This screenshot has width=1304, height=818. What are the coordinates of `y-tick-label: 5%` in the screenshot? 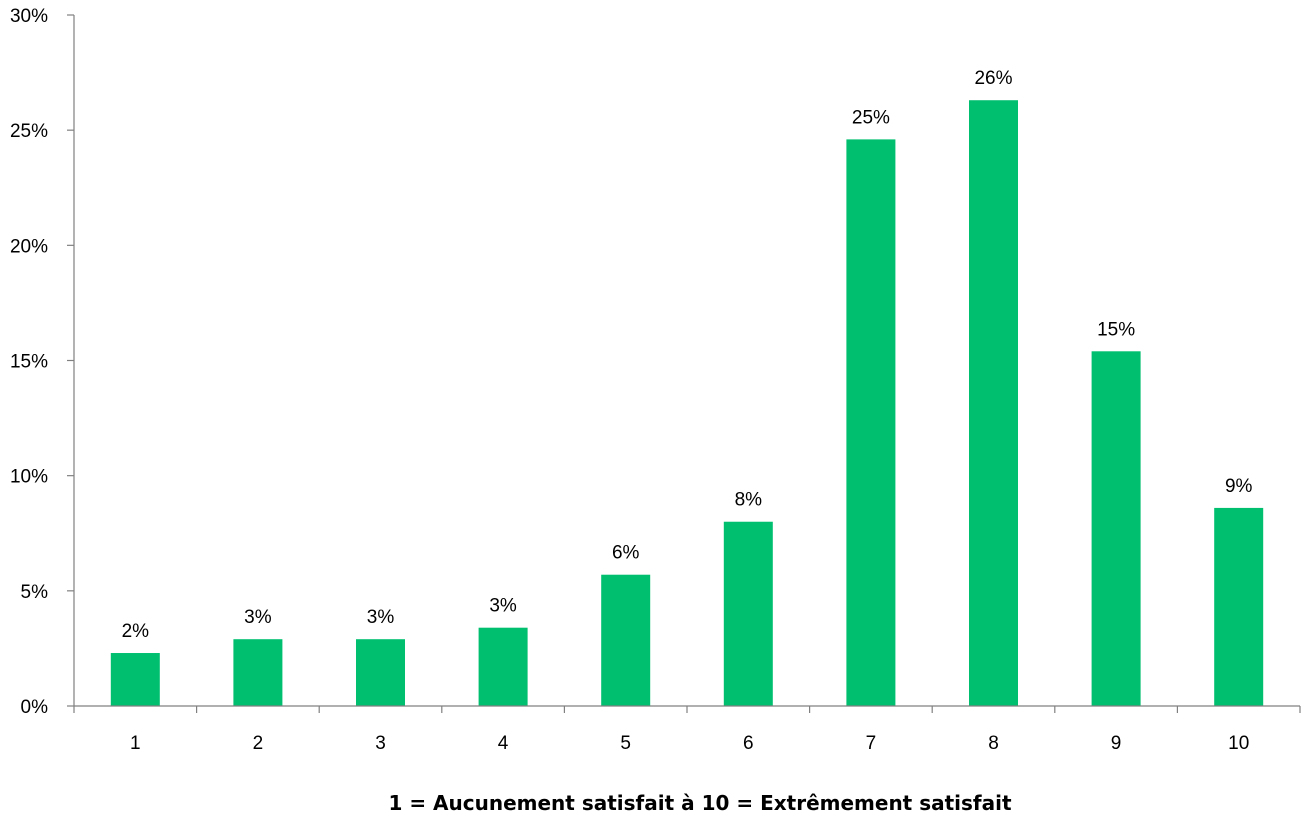 It's located at (35, 592).